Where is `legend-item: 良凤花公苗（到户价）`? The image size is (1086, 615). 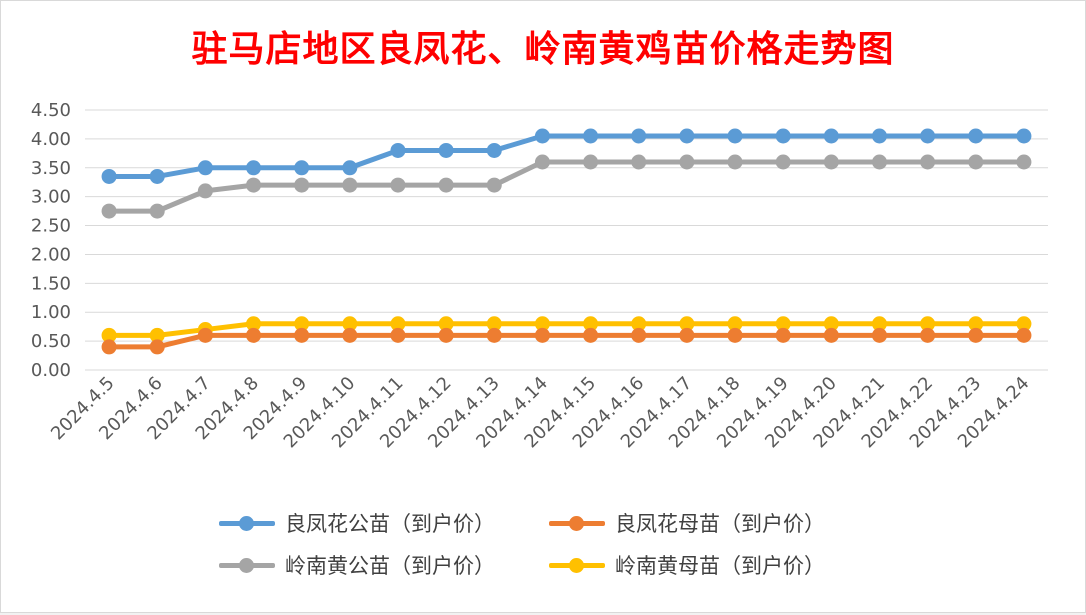
legend-item: 良凤花公苗（到户价） is located at coordinates (380, 523).